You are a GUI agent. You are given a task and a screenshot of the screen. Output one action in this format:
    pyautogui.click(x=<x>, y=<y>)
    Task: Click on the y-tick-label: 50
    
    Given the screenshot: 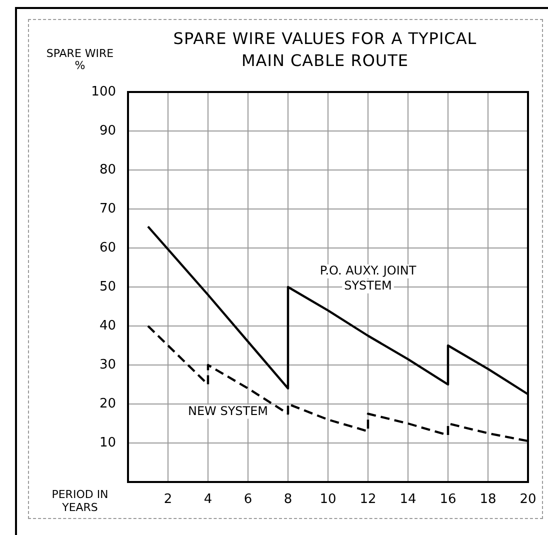 What is the action you would take?
    pyautogui.click(x=107, y=286)
    